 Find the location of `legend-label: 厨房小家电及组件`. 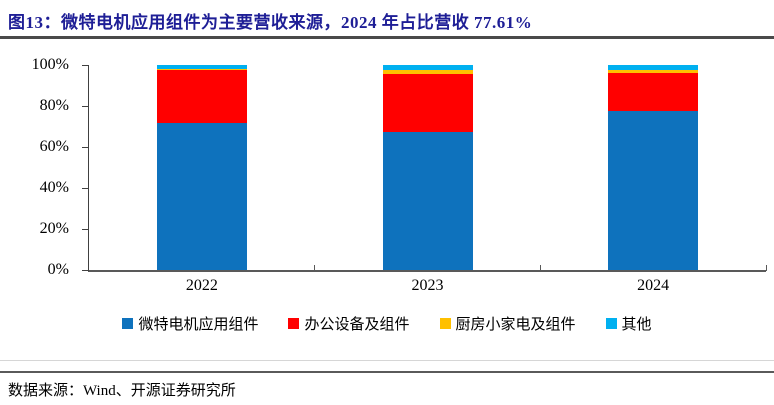

legend-label: 厨房小家电及组件 is located at coordinates (515, 325).